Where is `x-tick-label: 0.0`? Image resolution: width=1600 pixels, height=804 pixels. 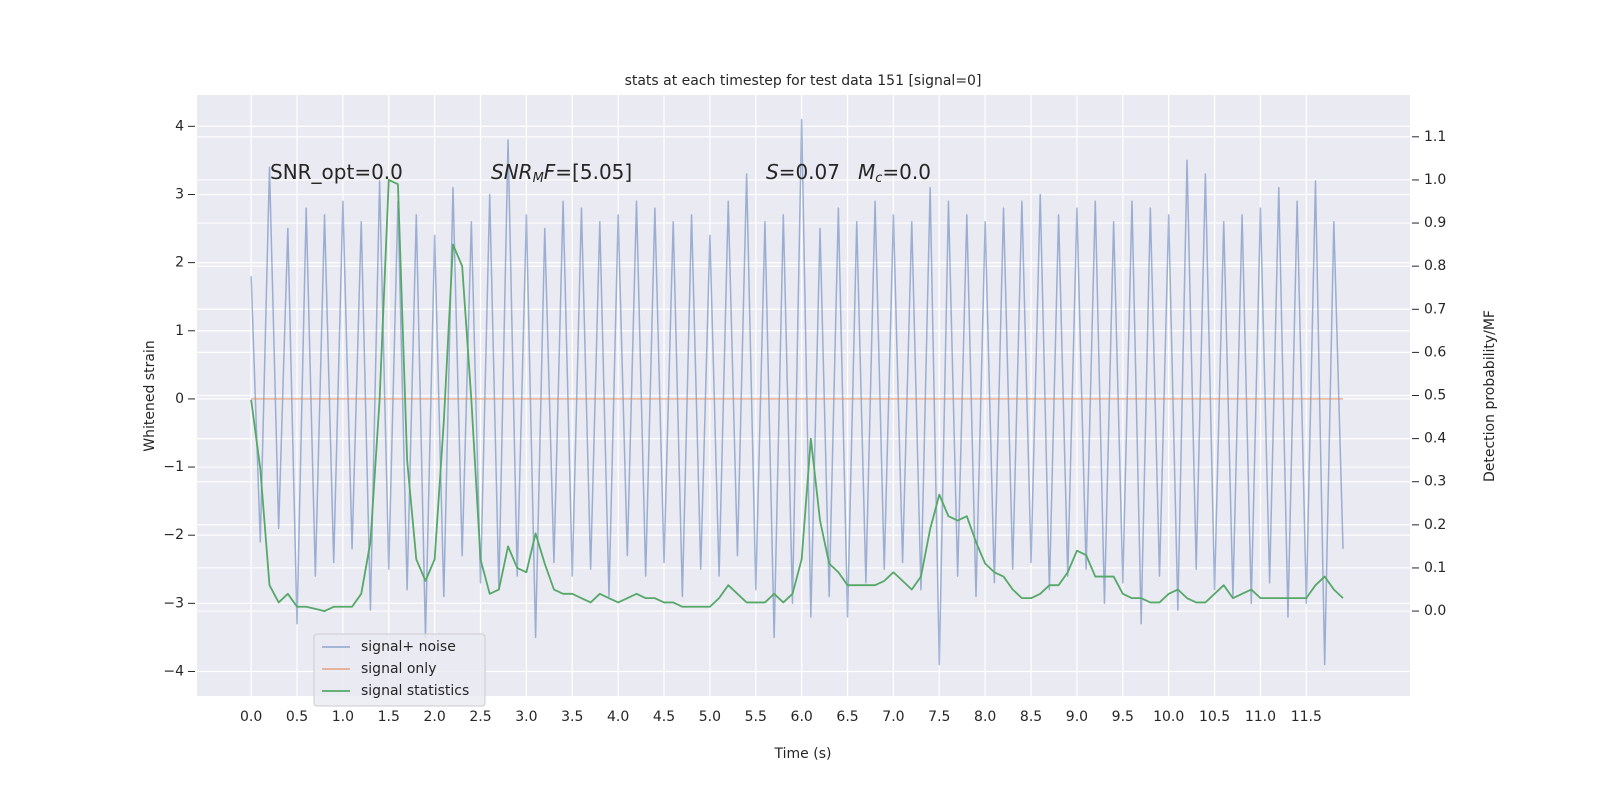 x-tick-label: 0.0 is located at coordinates (251, 717).